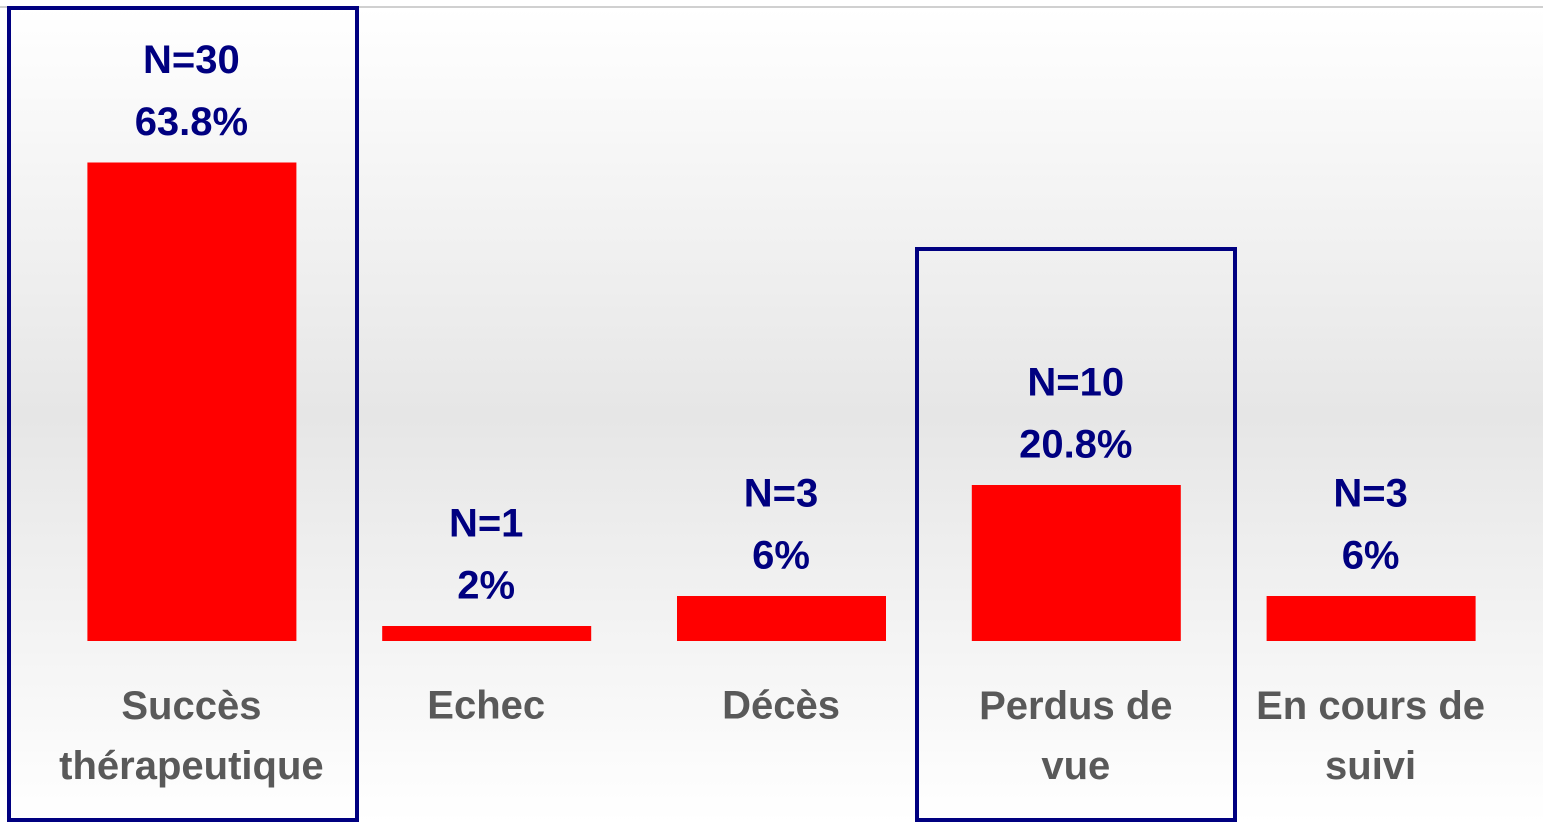 The image size is (1543, 823). Describe the element at coordinates (1075, 736) in the screenshot. I see `x-tick-label: Perdus de vue` at that location.